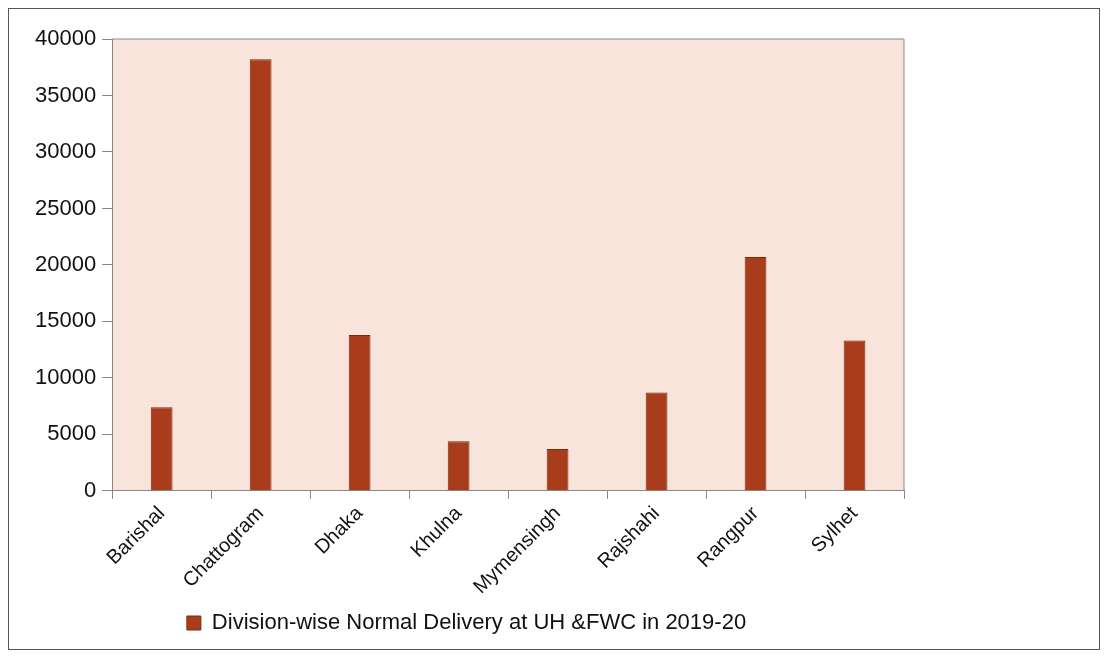  What do you see at coordinates (65, 320) in the screenshot?
I see `y-tick-label: 15000` at bounding box center [65, 320].